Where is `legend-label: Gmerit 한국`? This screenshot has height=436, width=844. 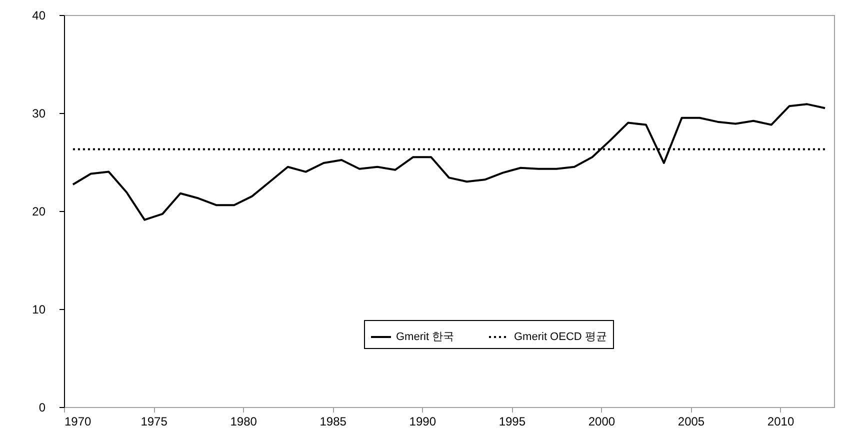 legend-label: Gmerit 한국 is located at coordinates (425, 337).